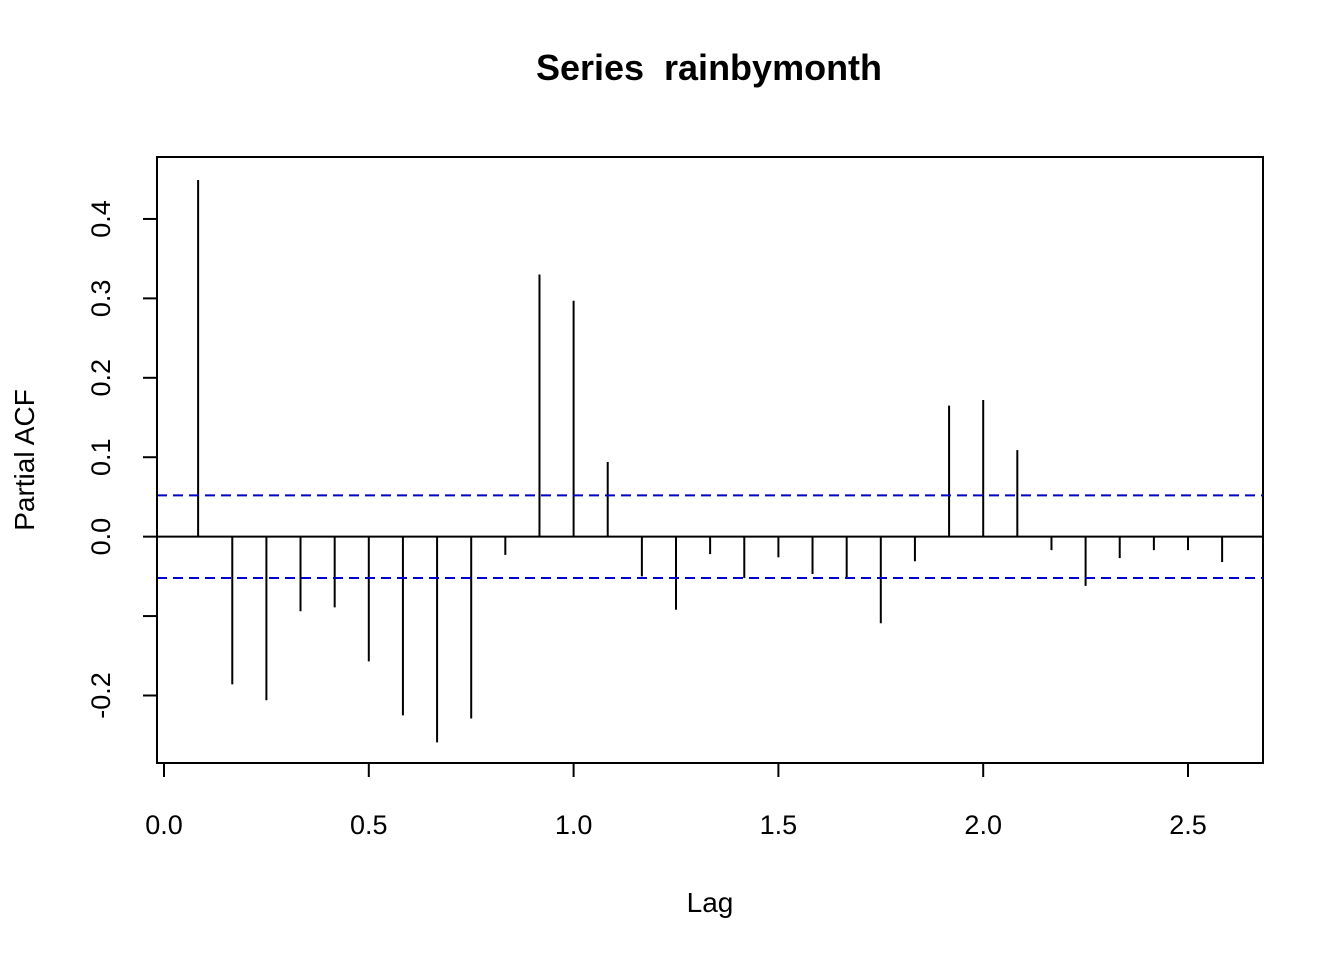 The image size is (1344, 960). I want to click on y-tick-label: -0.2, so click(101, 695).